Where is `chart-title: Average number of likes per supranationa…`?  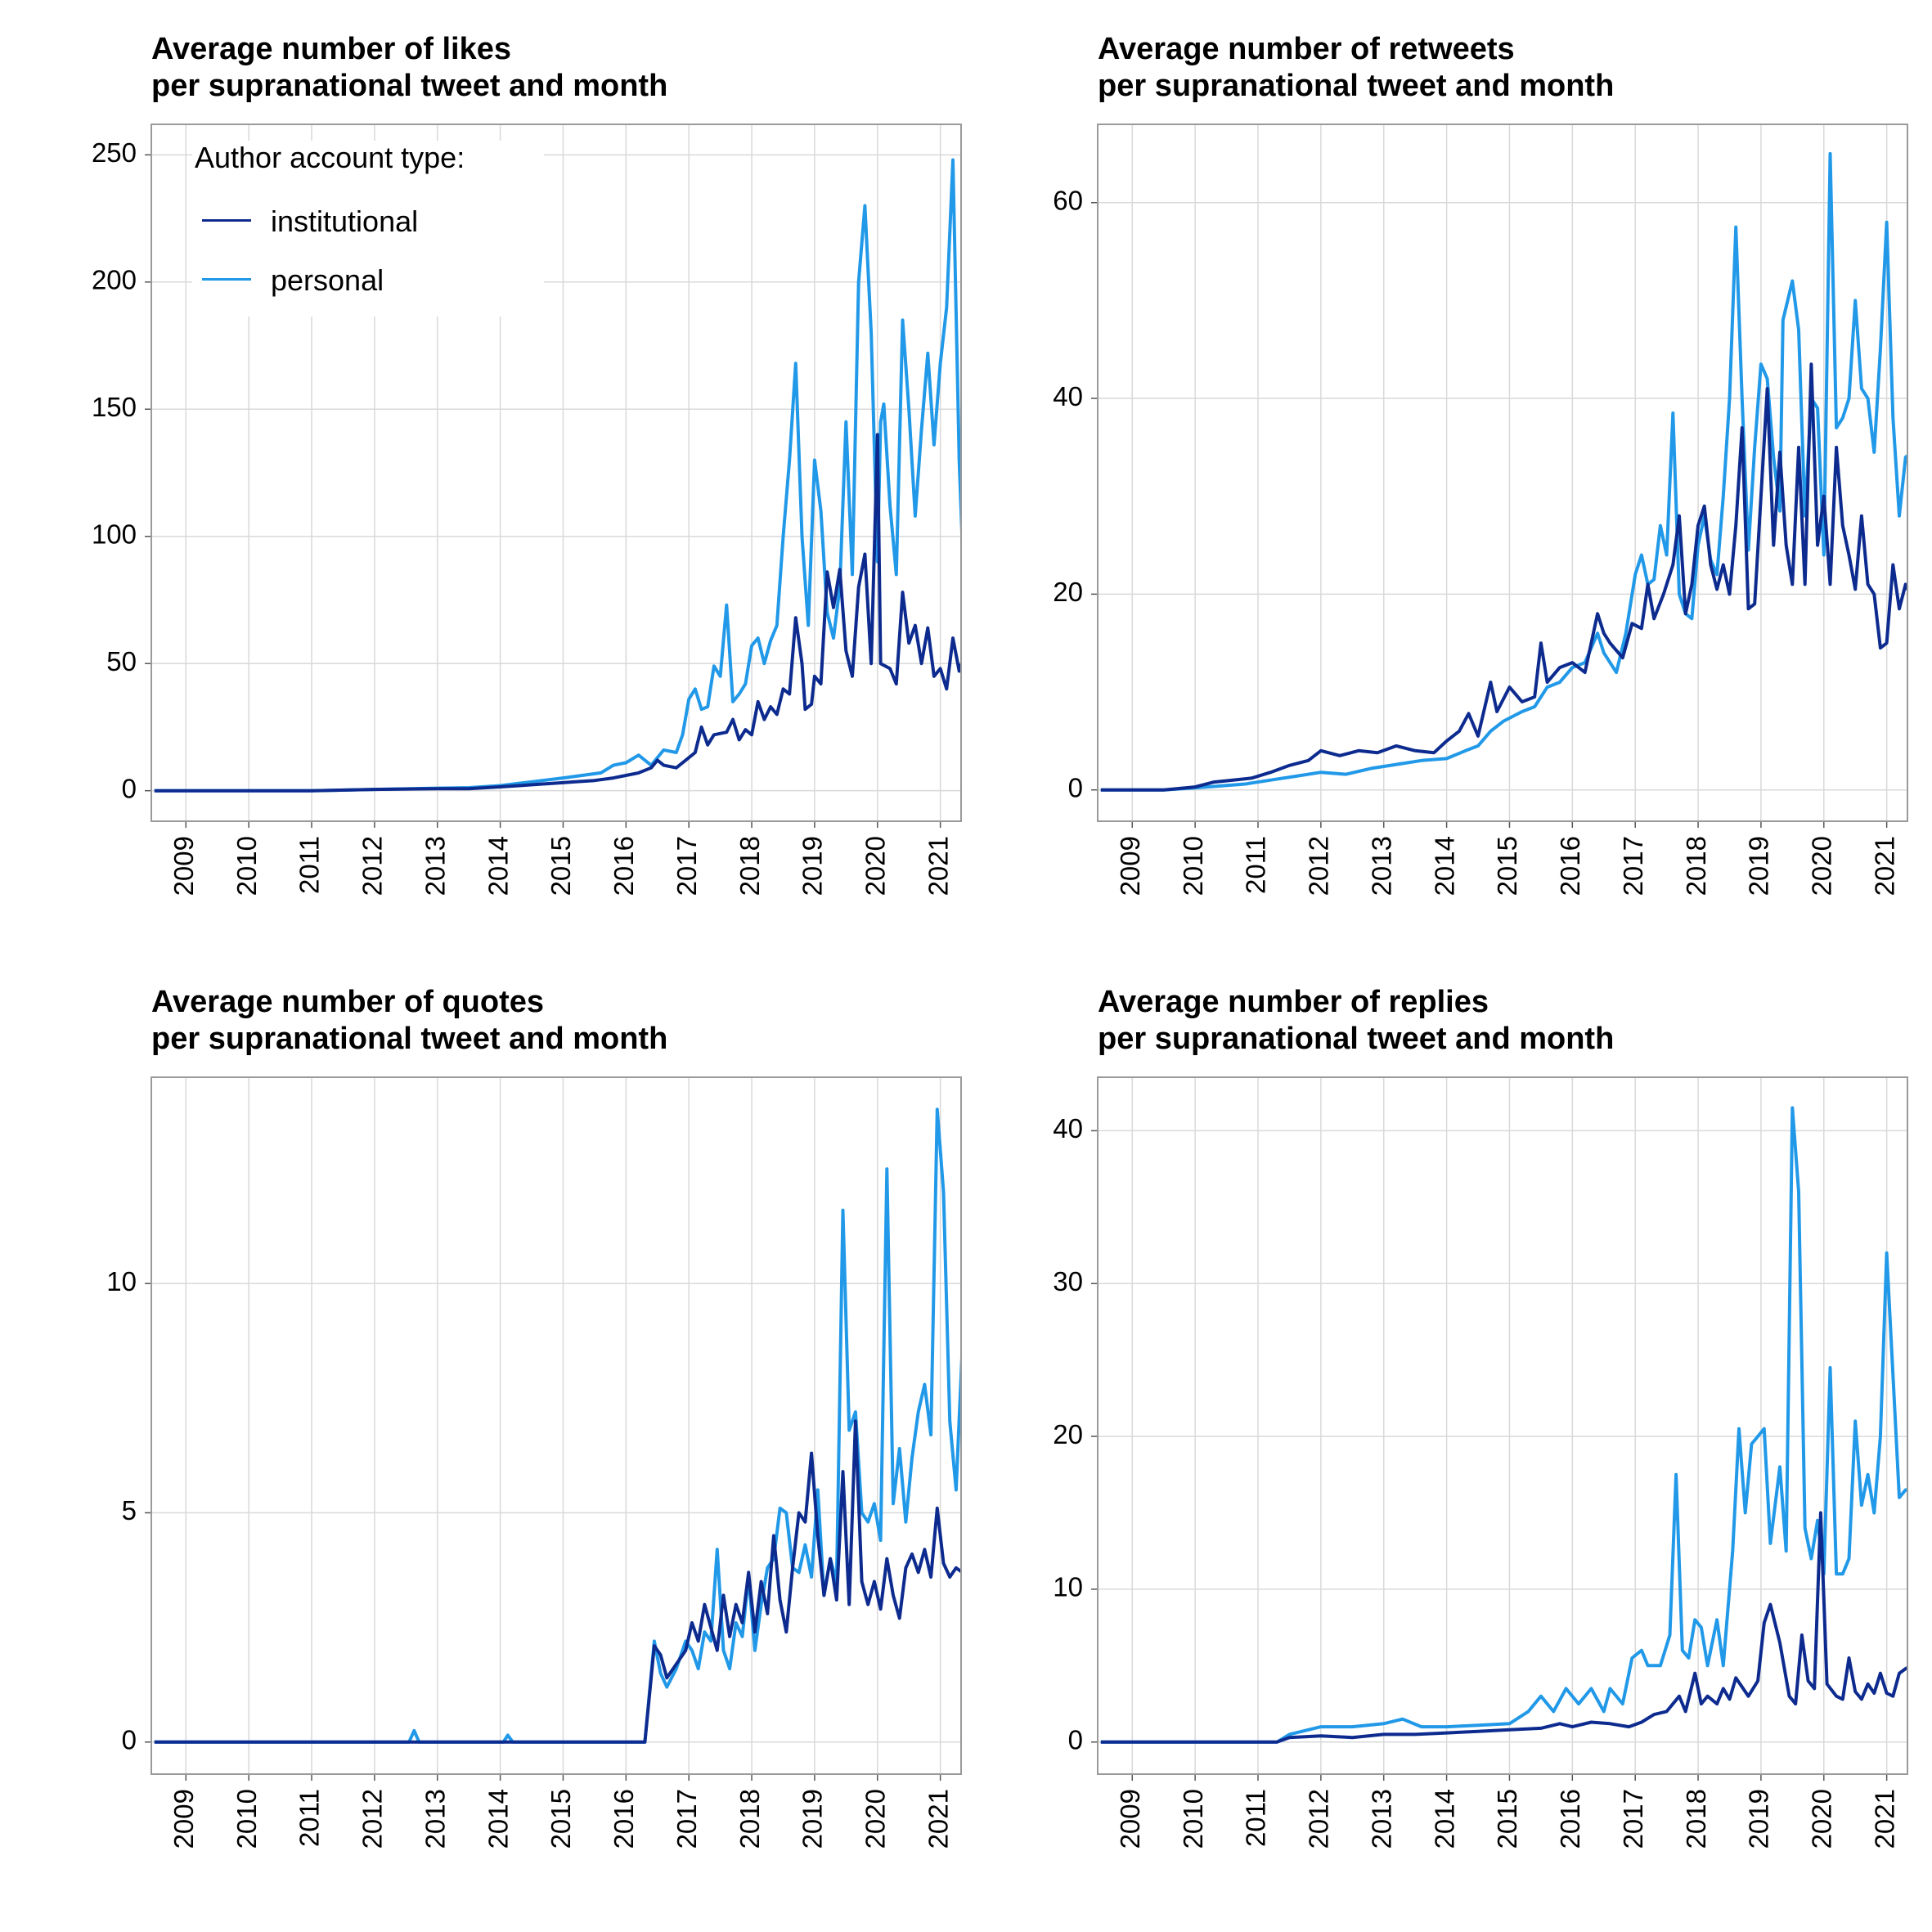
chart-title: Average number of likes per supranationa… is located at coordinates (552, 68).